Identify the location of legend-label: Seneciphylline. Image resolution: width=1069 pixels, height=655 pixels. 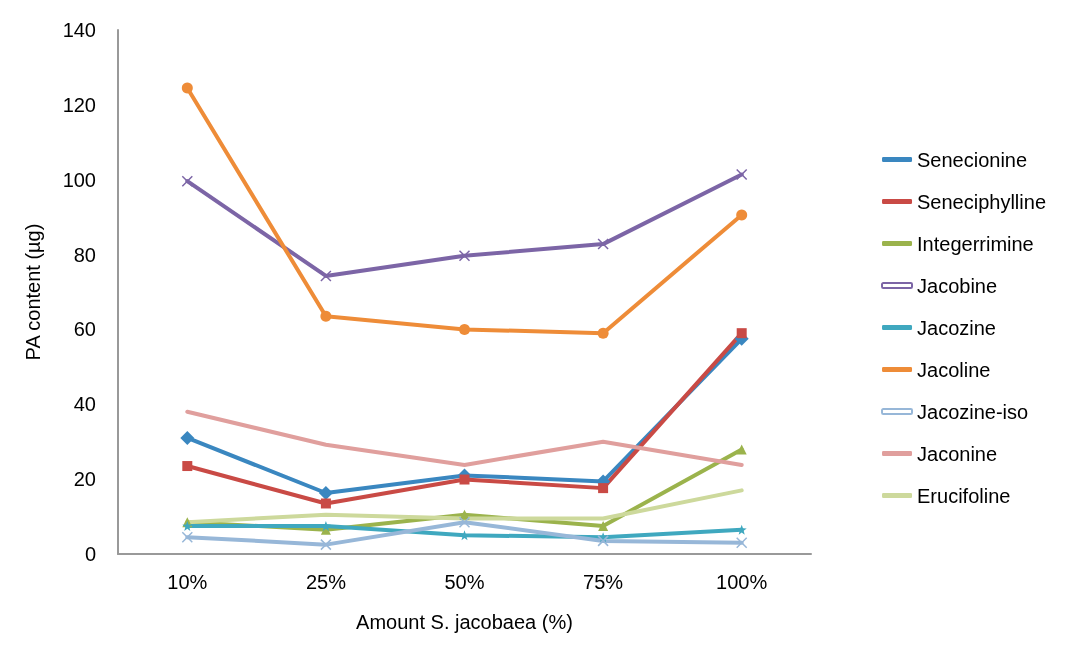
(982, 201).